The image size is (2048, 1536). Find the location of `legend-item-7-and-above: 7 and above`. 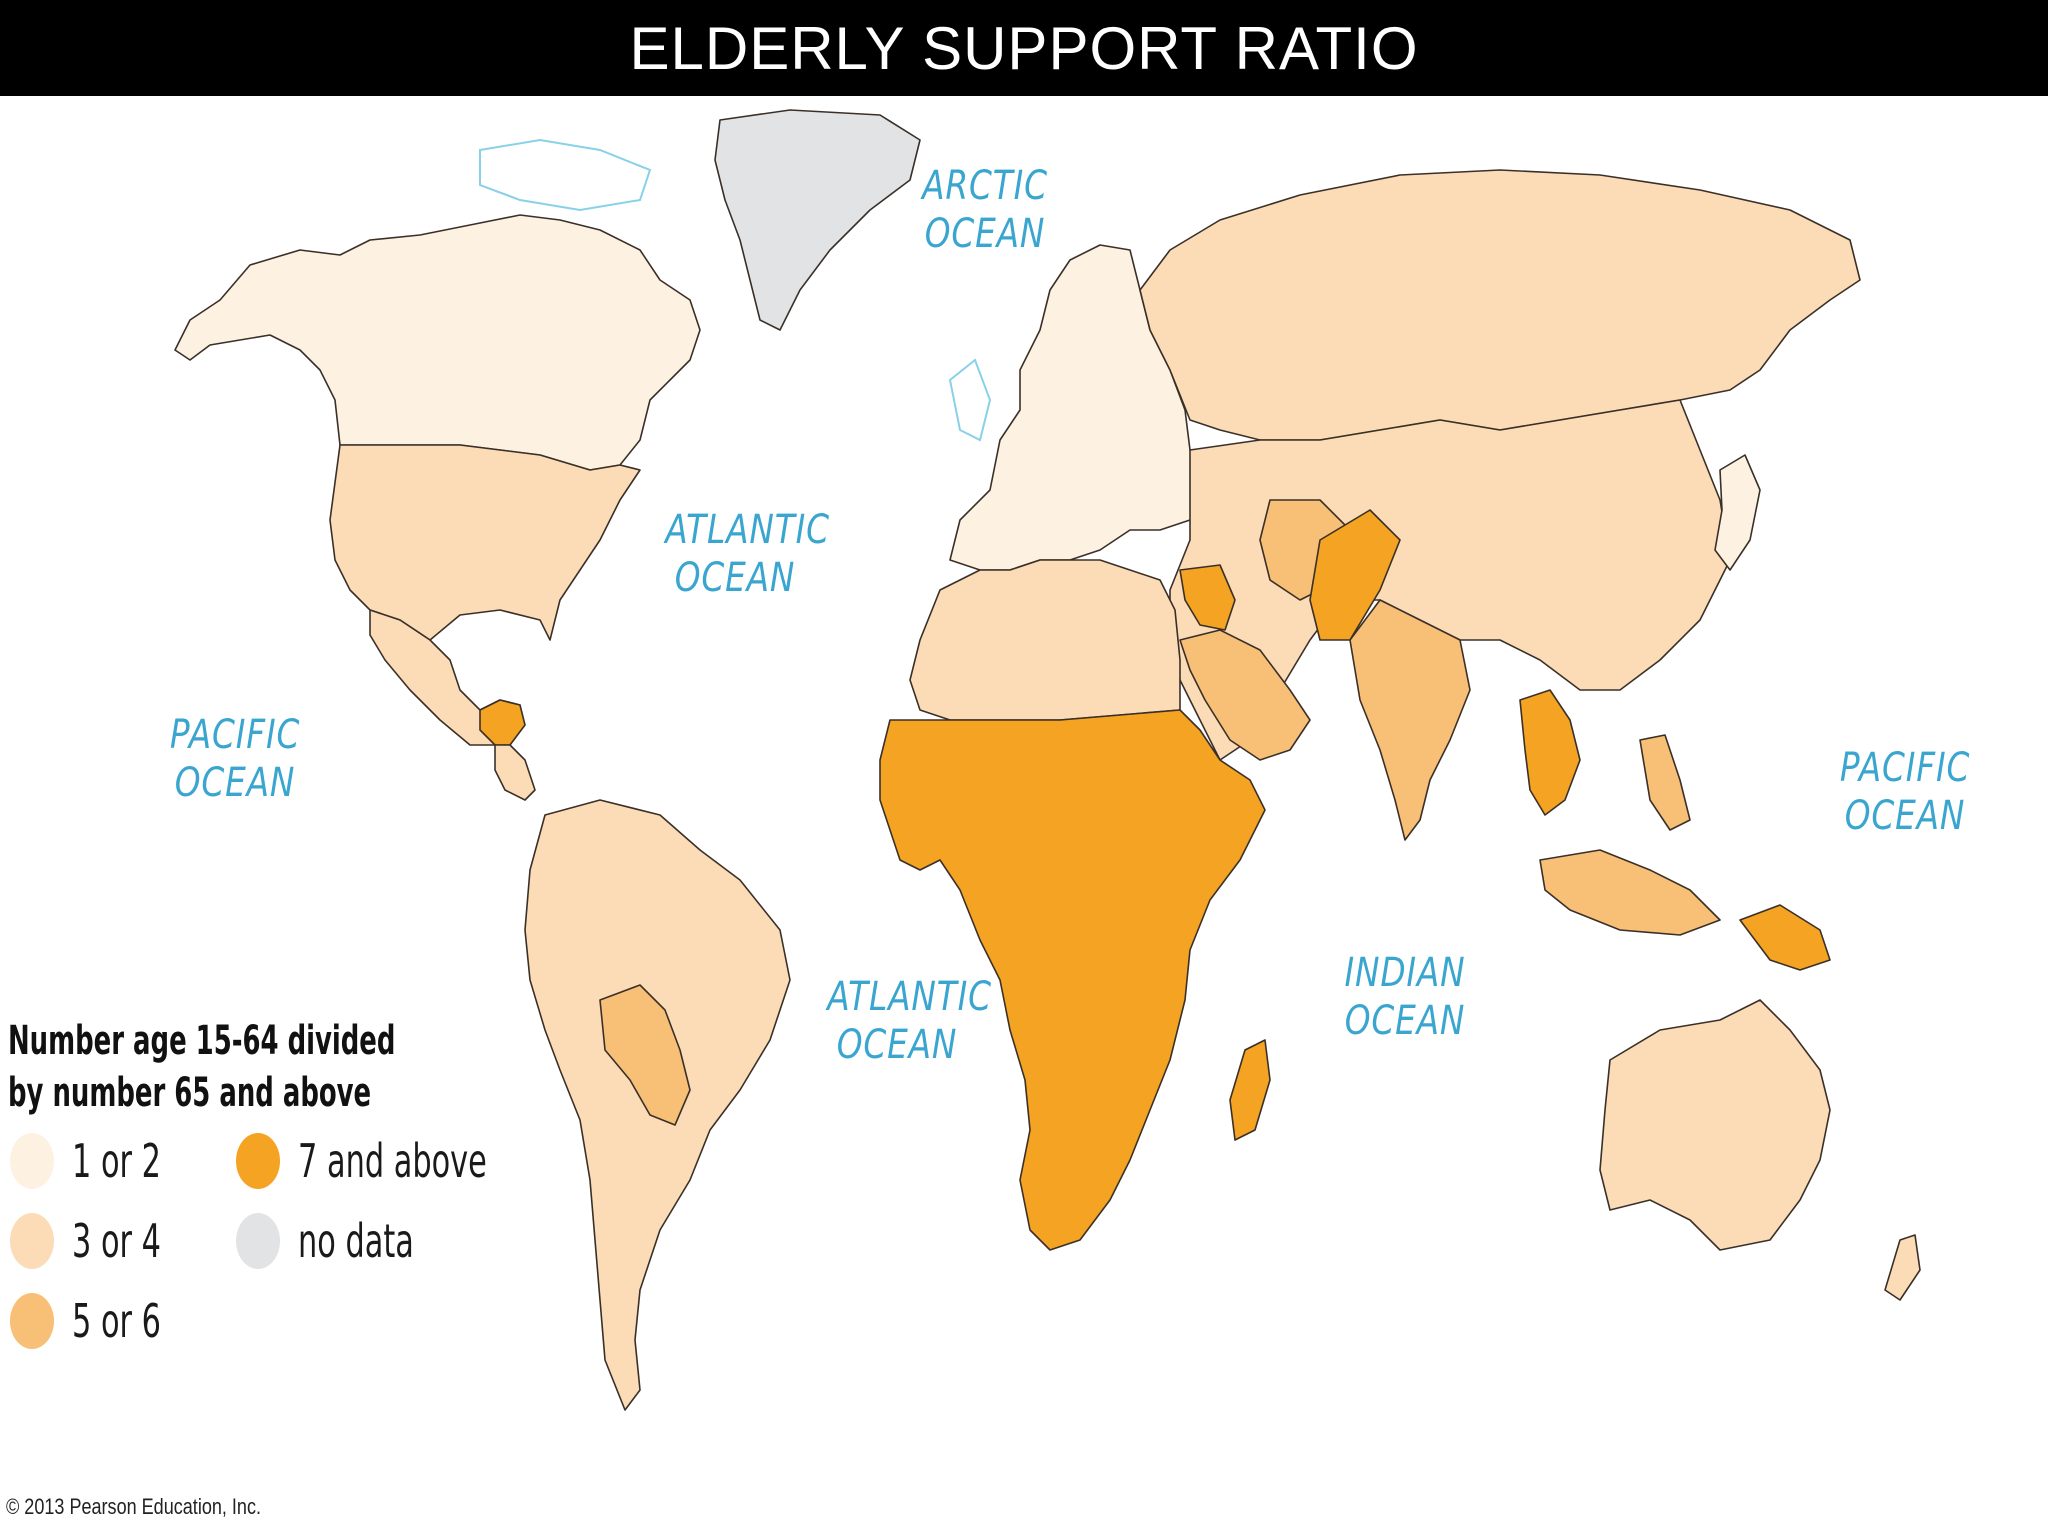

legend-item-7-and-above: 7 and above is located at coordinates (410, 1161).